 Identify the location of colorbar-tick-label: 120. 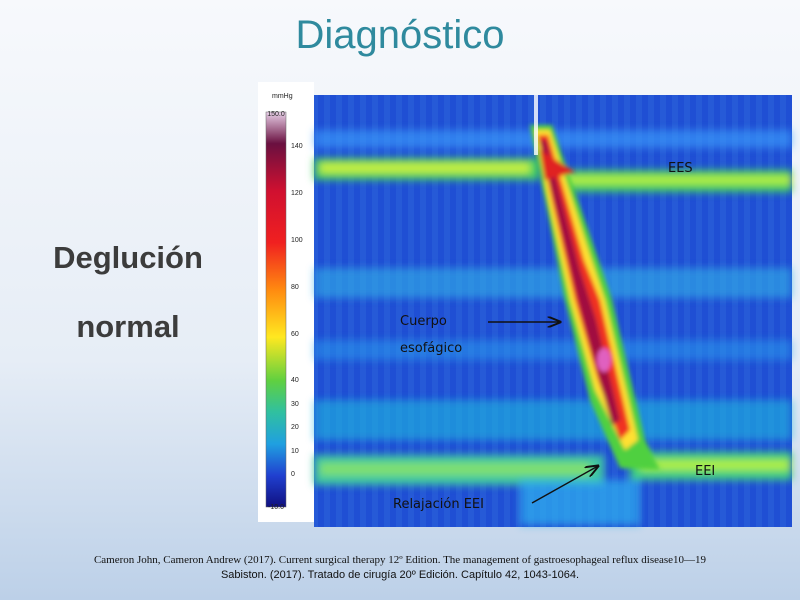
(297, 193).